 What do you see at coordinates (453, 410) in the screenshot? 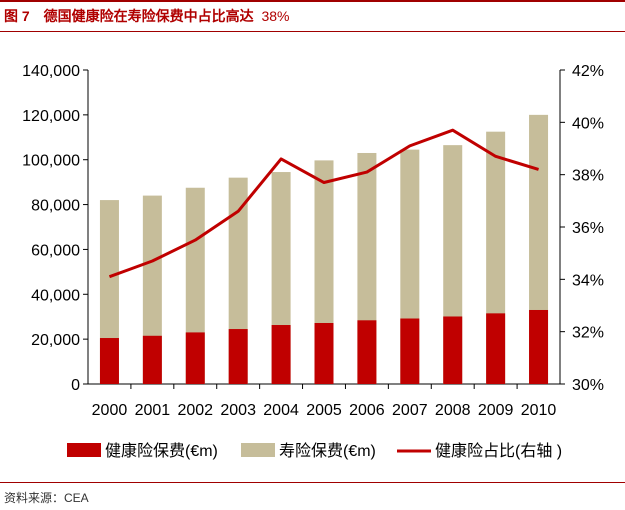
I see `x-tick-label: 2008` at bounding box center [453, 410].